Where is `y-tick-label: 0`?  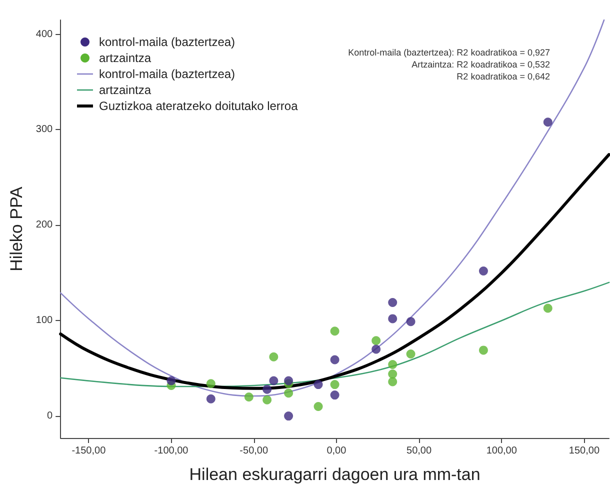 y-tick-label: 0 is located at coordinates (50, 416).